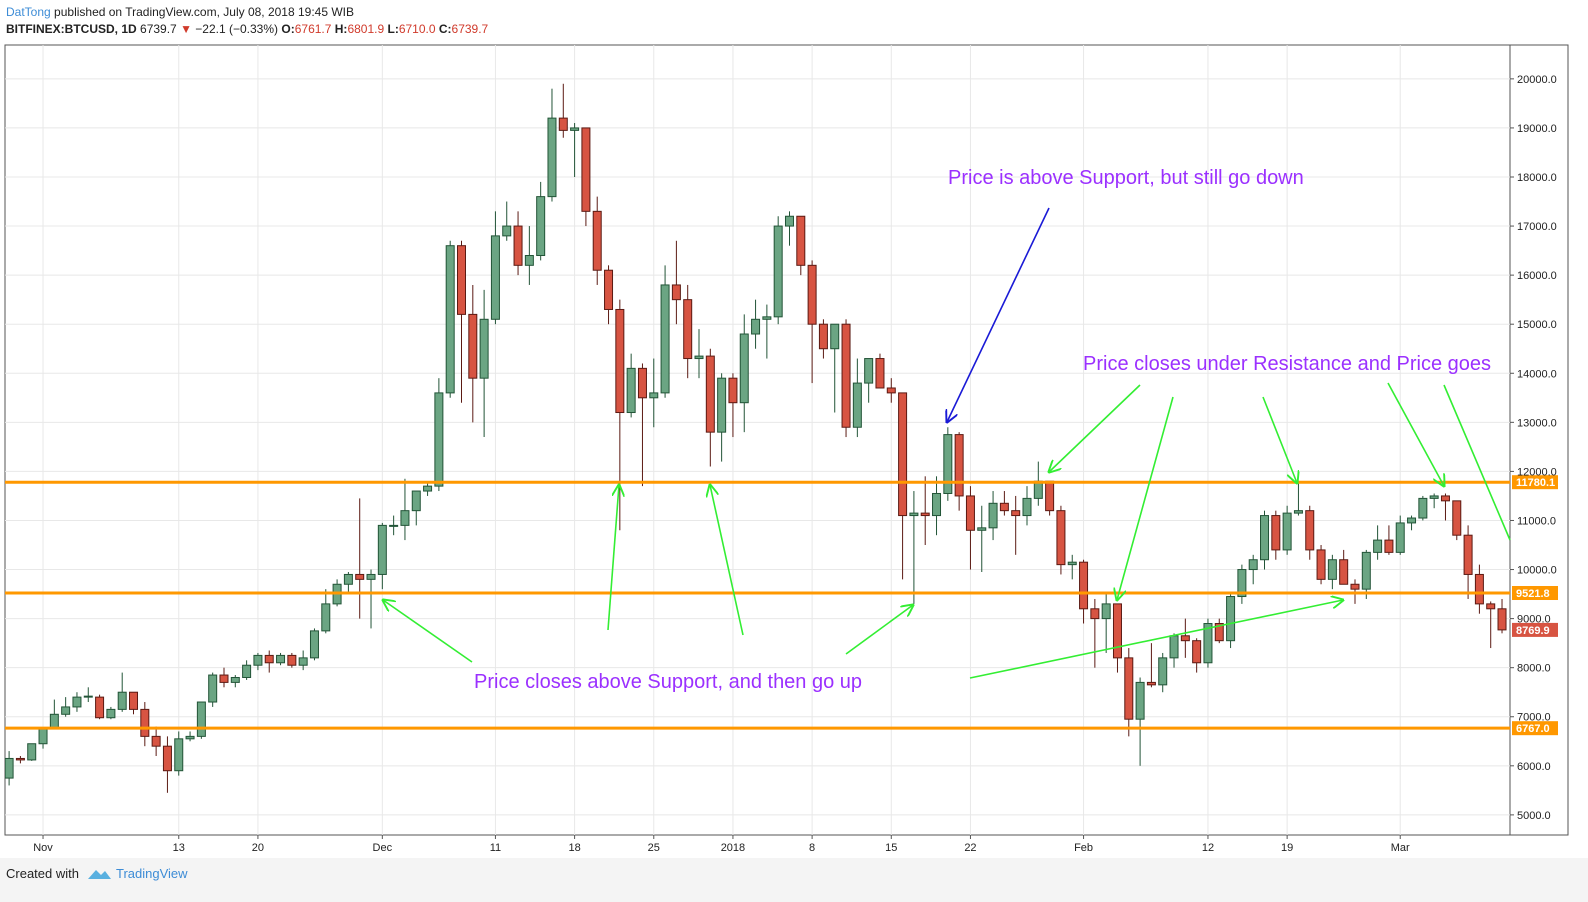  What do you see at coordinates (28, 12) in the screenshot?
I see `author: DatTong` at bounding box center [28, 12].